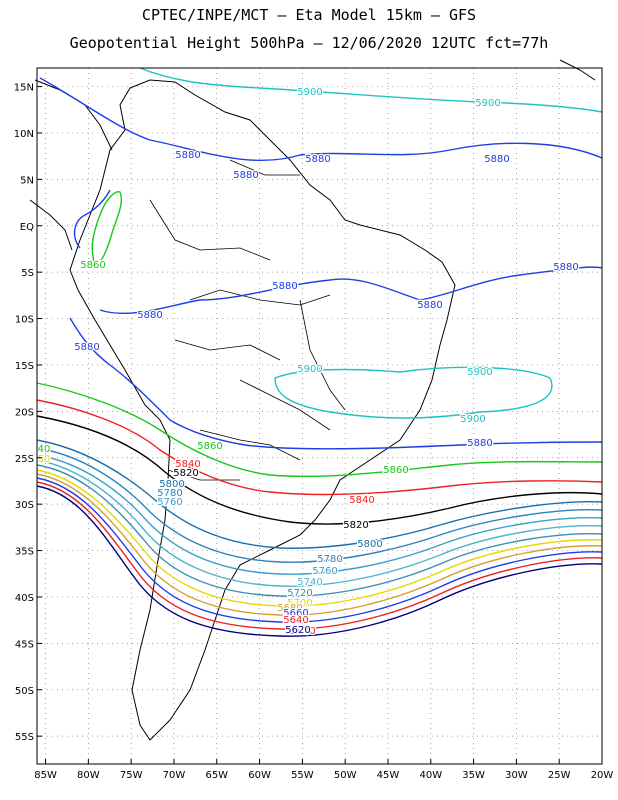 This screenshot has width=618, height=800. What do you see at coordinates (24, 598) in the screenshot?
I see `lat-label: 40S` at bounding box center [24, 598].